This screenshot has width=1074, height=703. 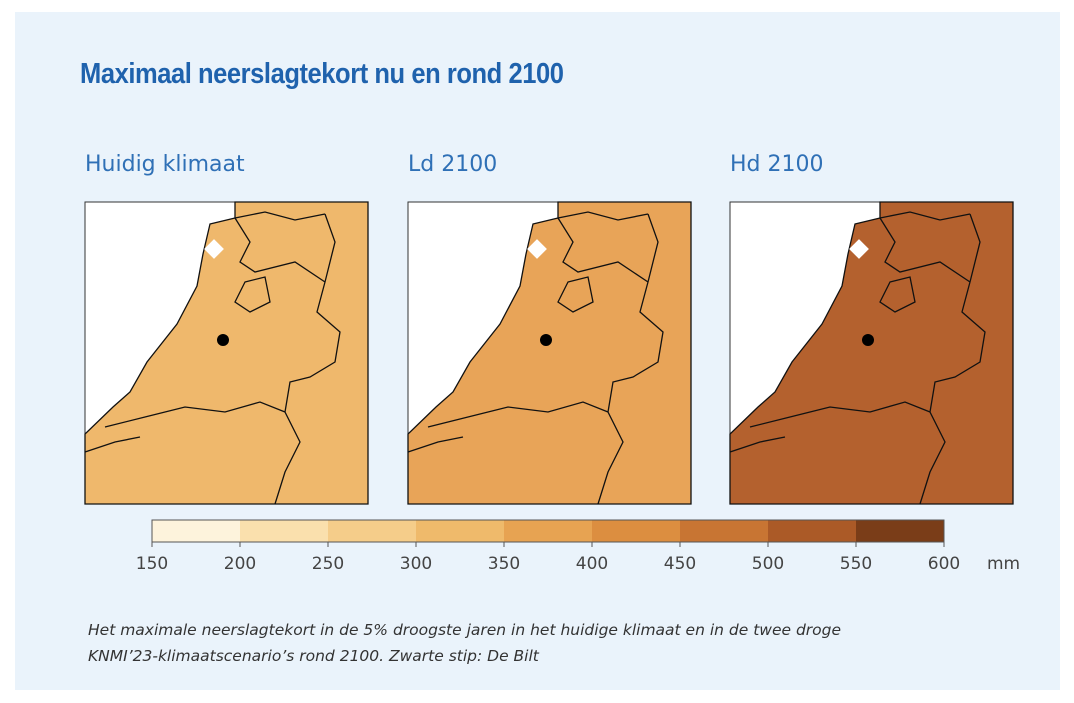 I want to click on colorbar-tick-label: 400, so click(x=592, y=564).